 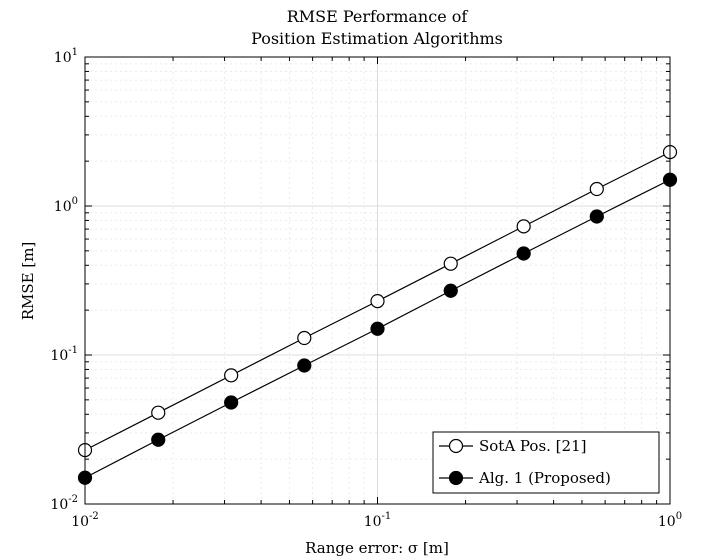 What do you see at coordinates (670, 520) in the screenshot?
I see `x-tick-label: 10⁰` at bounding box center [670, 520].